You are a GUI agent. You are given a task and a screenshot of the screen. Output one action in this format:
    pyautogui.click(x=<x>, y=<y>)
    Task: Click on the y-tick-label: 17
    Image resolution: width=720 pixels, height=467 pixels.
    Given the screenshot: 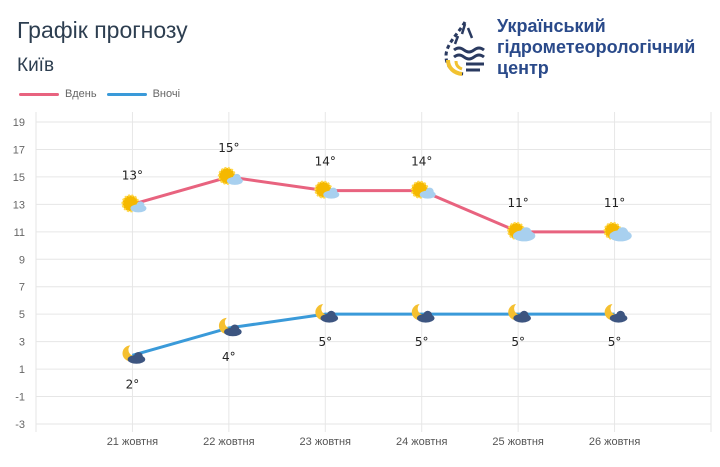 What is the action you would take?
    pyautogui.click(x=19, y=150)
    